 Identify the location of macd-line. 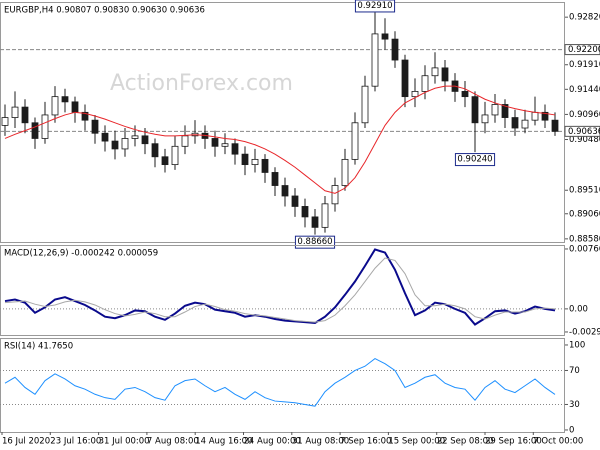
(280, 290).